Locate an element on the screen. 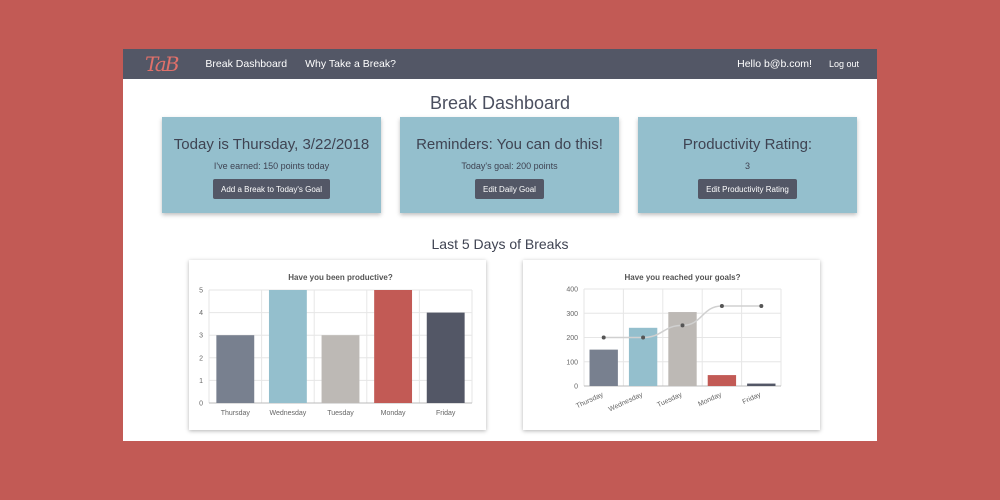 This screenshot has height=500, width=1000. daily-goal-text: Today's goal: 200 points is located at coordinates (509, 166).